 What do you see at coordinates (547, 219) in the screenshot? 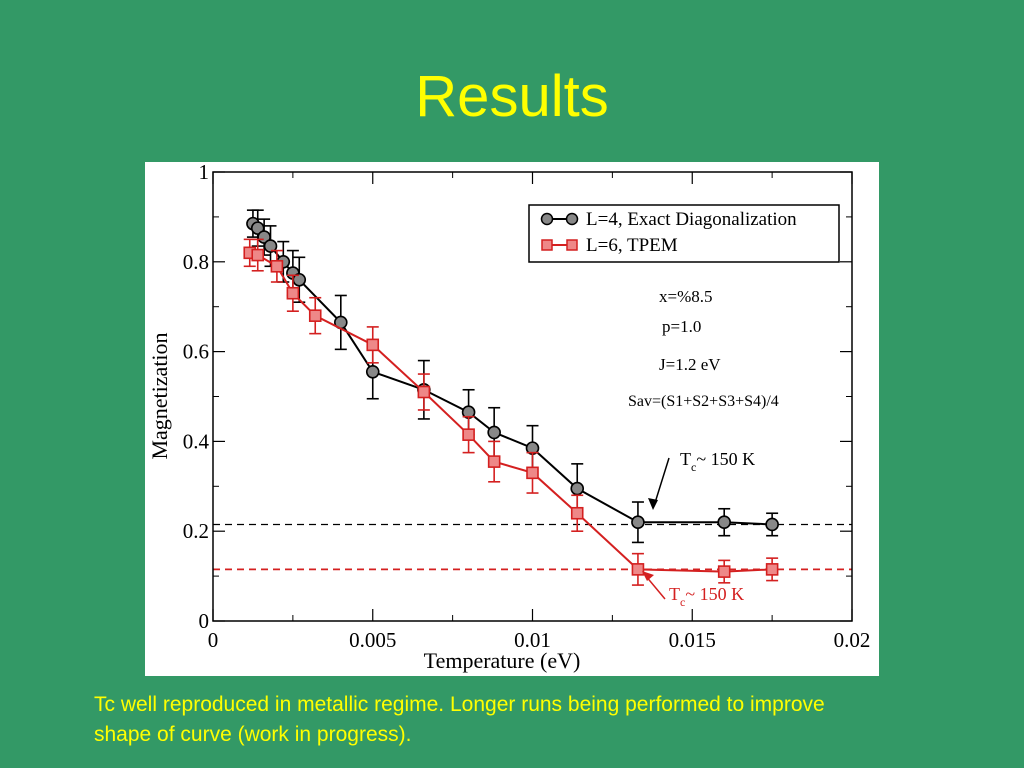
I see `legend-marker-circle` at bounding box center [547, 219].